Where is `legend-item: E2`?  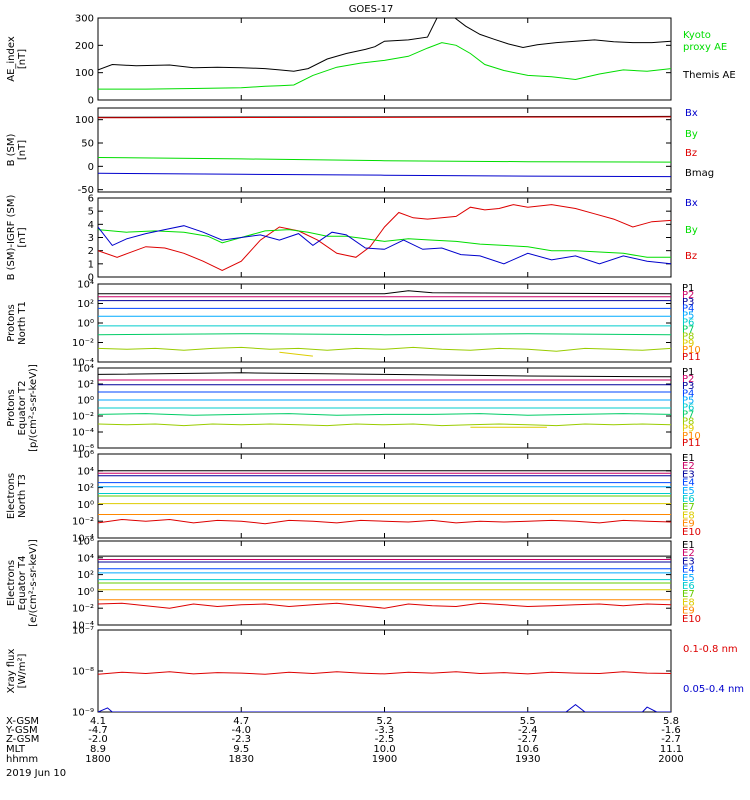 legend-item: E2 is located at coordinates (688, 553).